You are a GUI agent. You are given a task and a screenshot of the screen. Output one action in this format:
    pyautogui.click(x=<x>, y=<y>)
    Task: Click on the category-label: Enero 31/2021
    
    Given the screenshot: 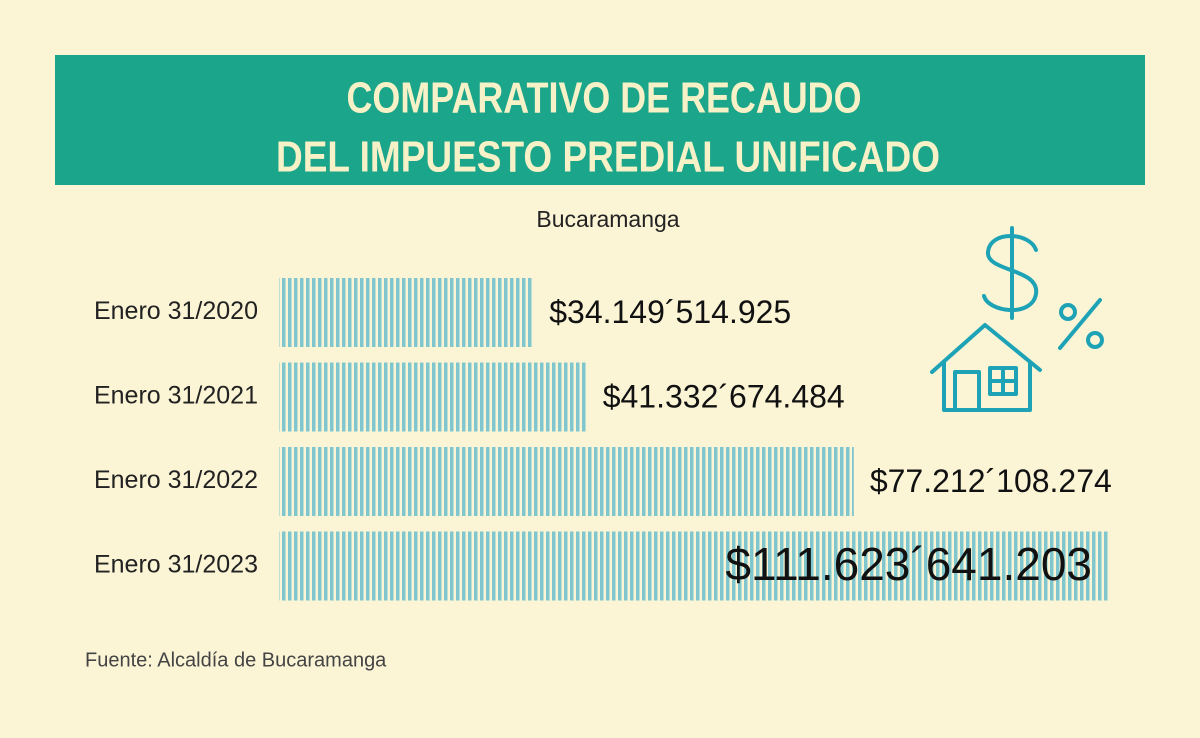 What is the action you would take?
    pyautogui.click(x=176, y=396)
    